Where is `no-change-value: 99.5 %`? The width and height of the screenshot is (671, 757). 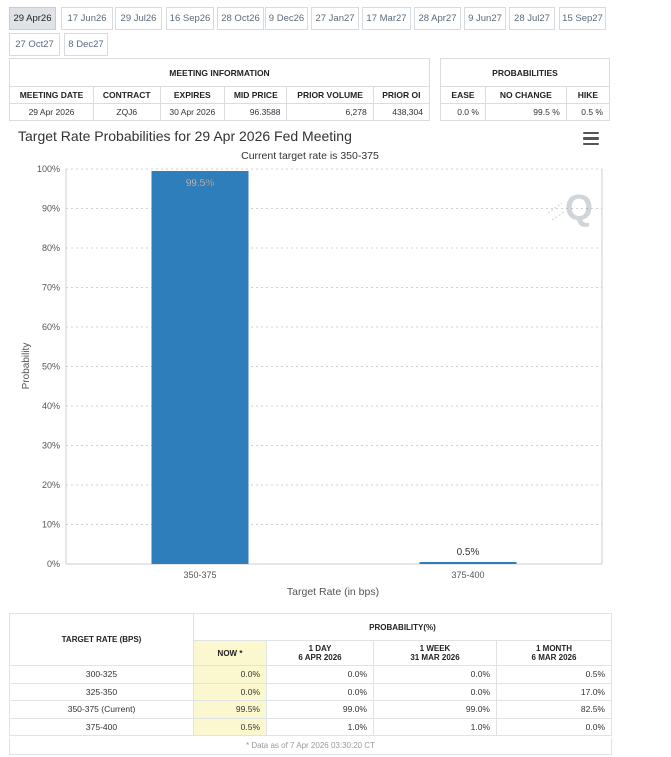
no-change-value: 99.5 % is located at coordinates (525, 112).